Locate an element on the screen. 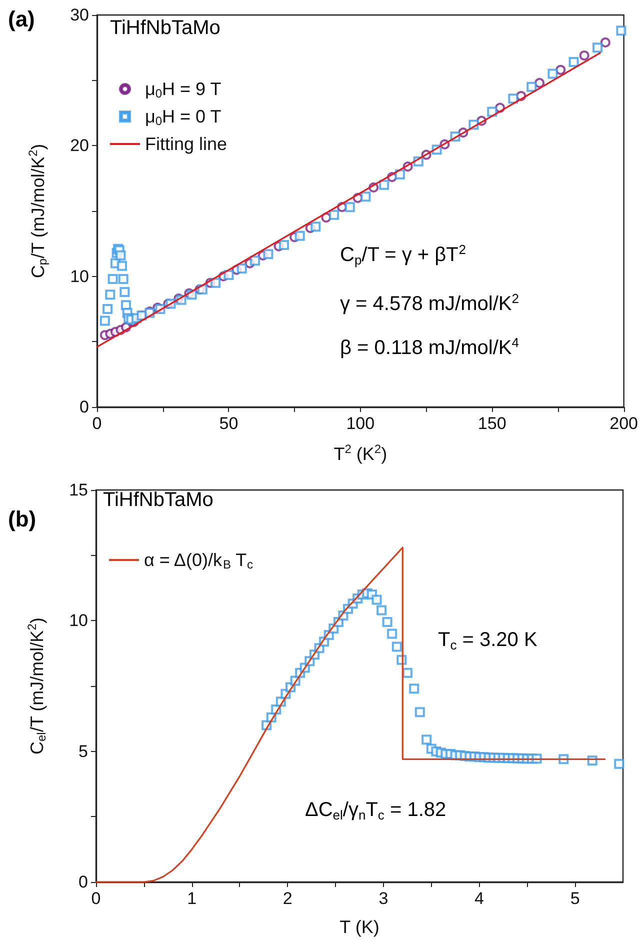 The image size is (641, 947). y-tick-label: 15 is located at coordinates (78, 490).